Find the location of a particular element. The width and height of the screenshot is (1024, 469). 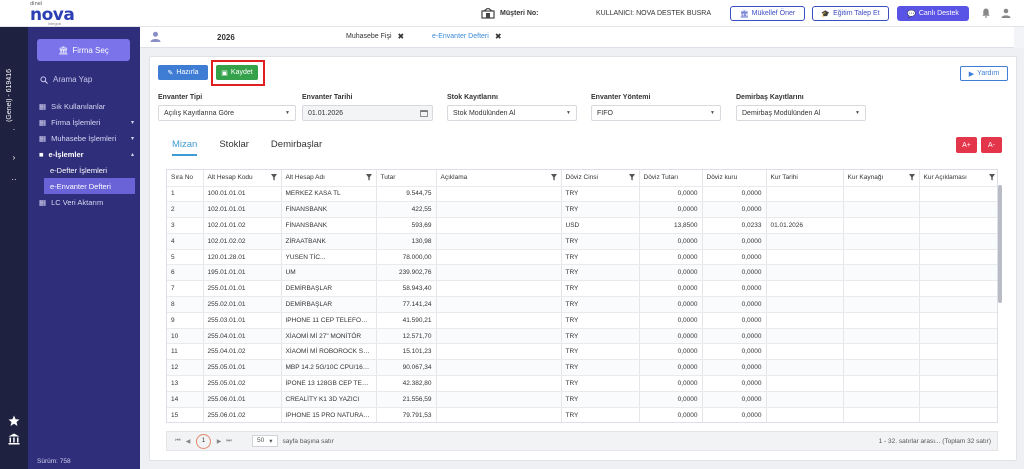

sidebar-item-lc-data-transfer: ▦ LC Veri Aktarım is located at coordinates (84, 202).